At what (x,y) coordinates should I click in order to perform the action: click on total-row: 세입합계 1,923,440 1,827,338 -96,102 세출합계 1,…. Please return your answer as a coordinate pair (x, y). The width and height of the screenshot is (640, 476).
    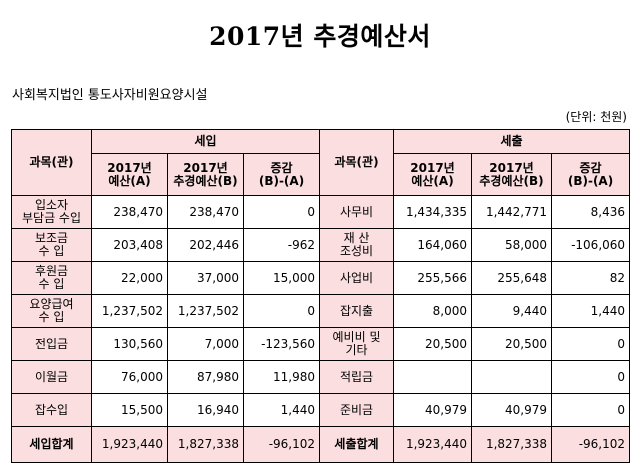
    Looking at the image, I should click on (321, 444).